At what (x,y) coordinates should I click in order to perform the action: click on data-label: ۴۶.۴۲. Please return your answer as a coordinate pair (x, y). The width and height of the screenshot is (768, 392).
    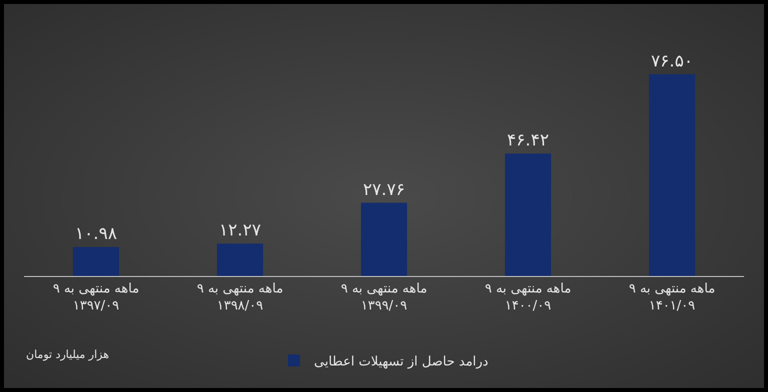
    Looking at the image, I should click on (528, 140).